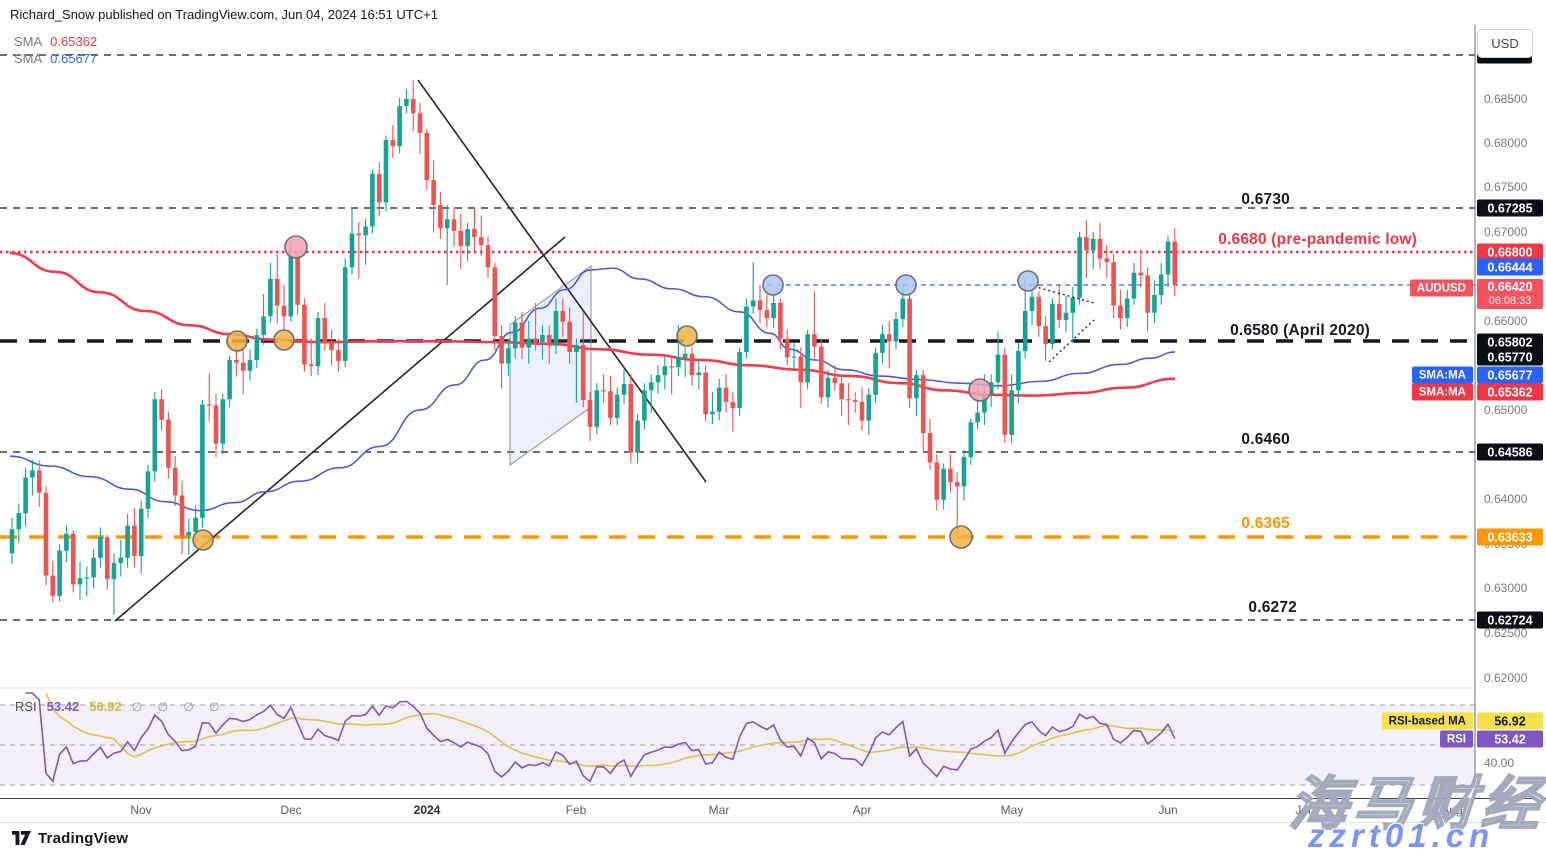 The height and width of the screenshot is (857, 1546). Describe the element at coordinates (1317, 239) in the screenshot. I see `level-annotation: 0.6680 (pre-pandemic low)` at that location.